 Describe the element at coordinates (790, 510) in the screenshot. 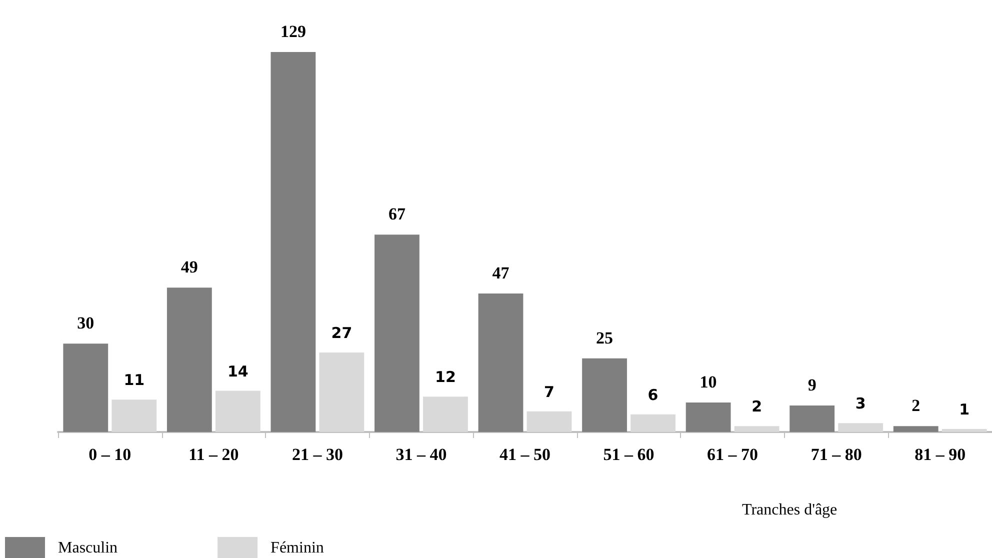

I see `x-axis-title: Tranches d'âge` at that location.